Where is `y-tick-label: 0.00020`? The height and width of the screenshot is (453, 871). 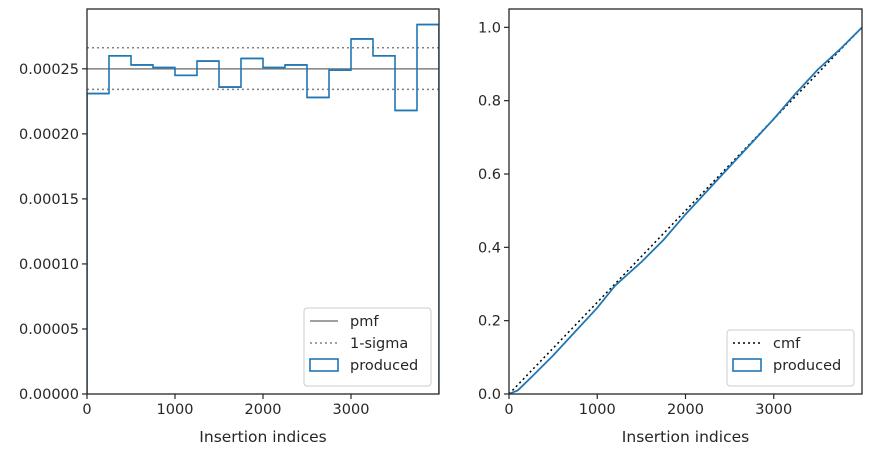 y-tick-label: 0.00020 is located at coordinates (49, 135).